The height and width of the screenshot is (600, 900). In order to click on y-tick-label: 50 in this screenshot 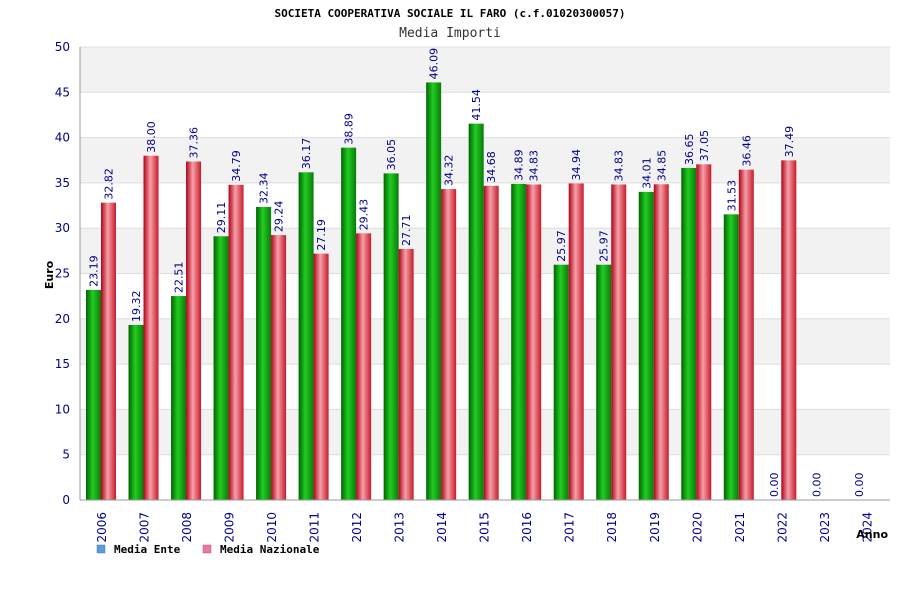, I will do `click(62, 47)`.